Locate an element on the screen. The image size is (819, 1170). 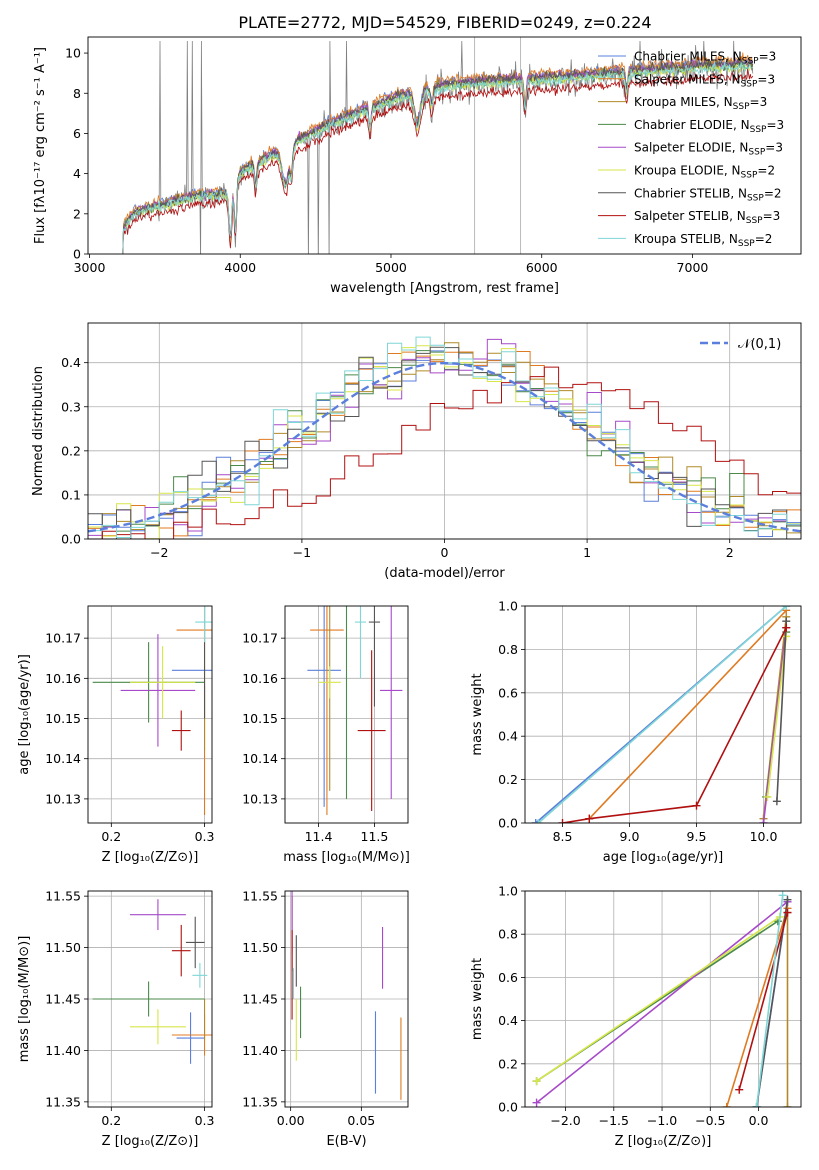
spectrum-legend-label-1: Salpeter MILES, NSSP=3 is located at coordinates (704, 80).